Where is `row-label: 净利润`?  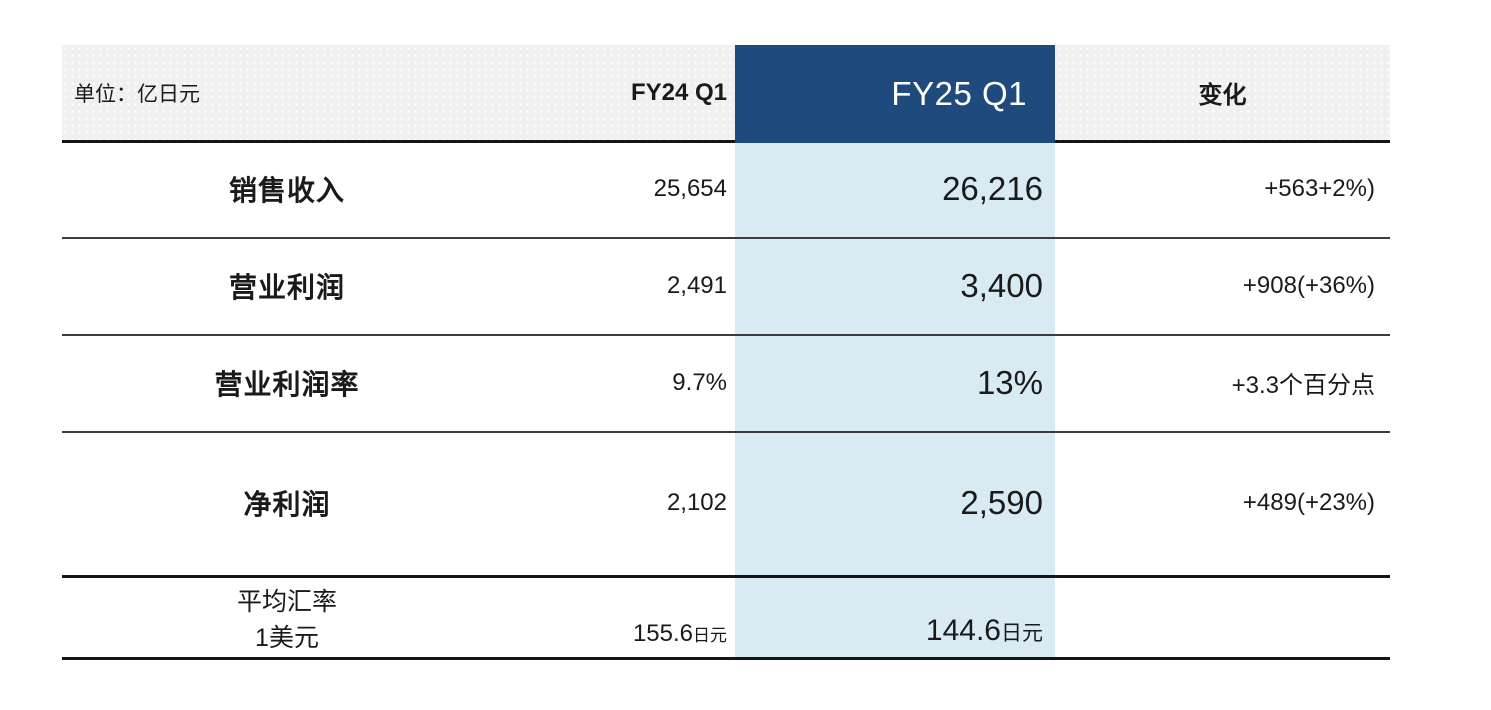 row-label: 净利润 is located at coordinates (287, 504).